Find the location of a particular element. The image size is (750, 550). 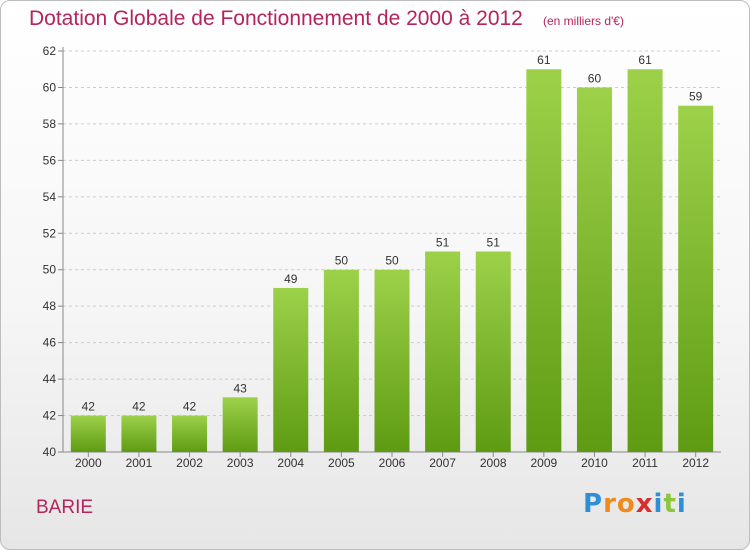

data-label: 43 is located at coordinates (240, 388).